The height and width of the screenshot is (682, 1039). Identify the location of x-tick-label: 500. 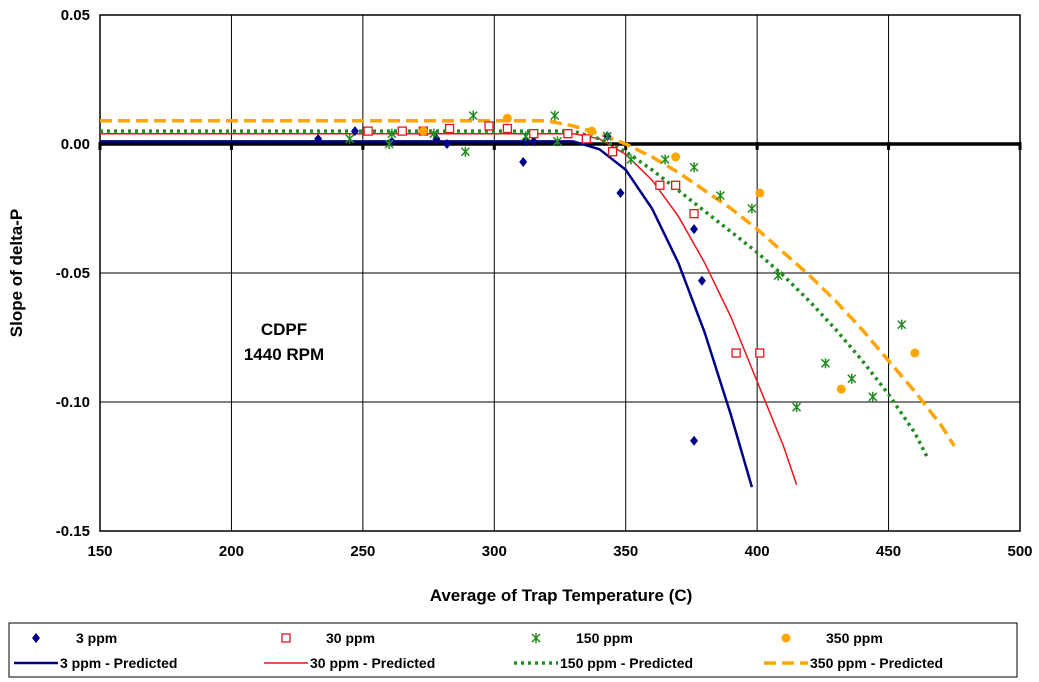
(1019, 551).